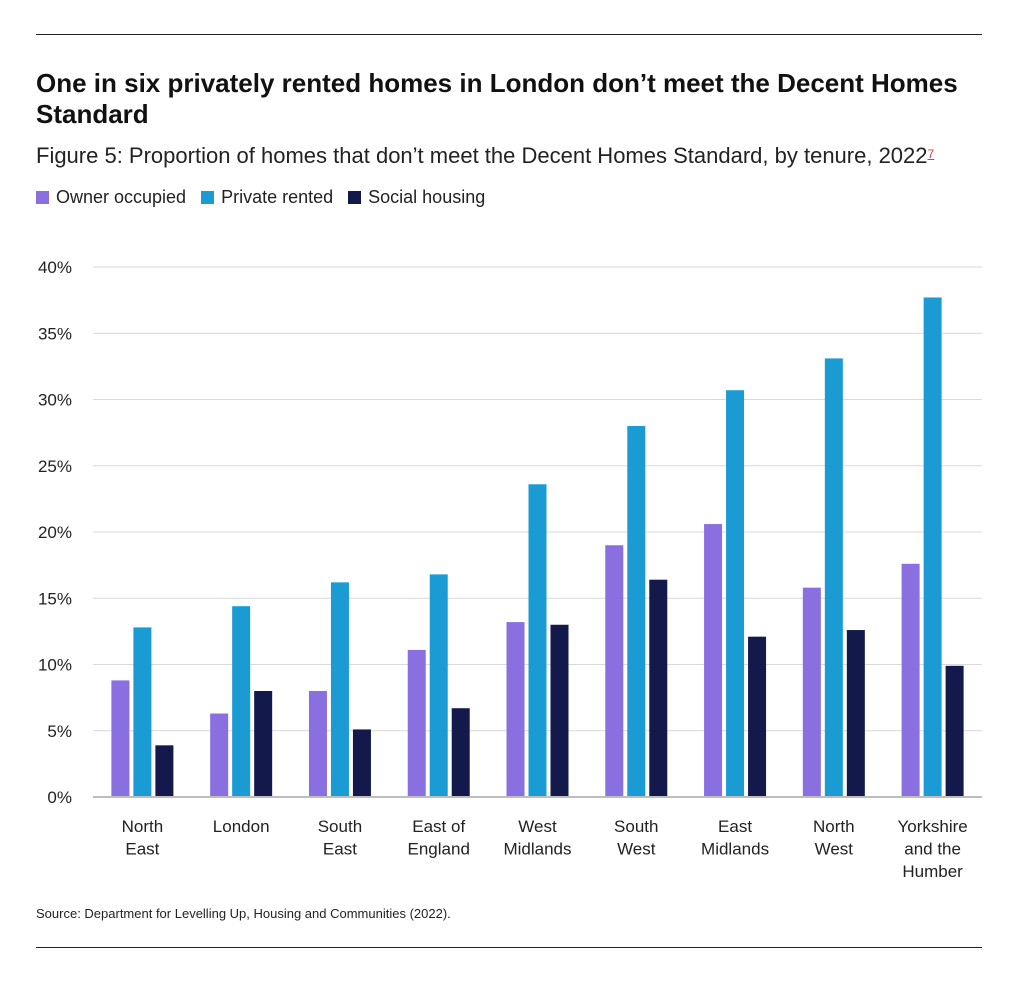 The height and width of the screenshot is (988, 1024). What do you see at coordinates (713, 660) in the screenshot?
I see `bar-east-midlands-owner-occupied` at bounding box center [713, 660].